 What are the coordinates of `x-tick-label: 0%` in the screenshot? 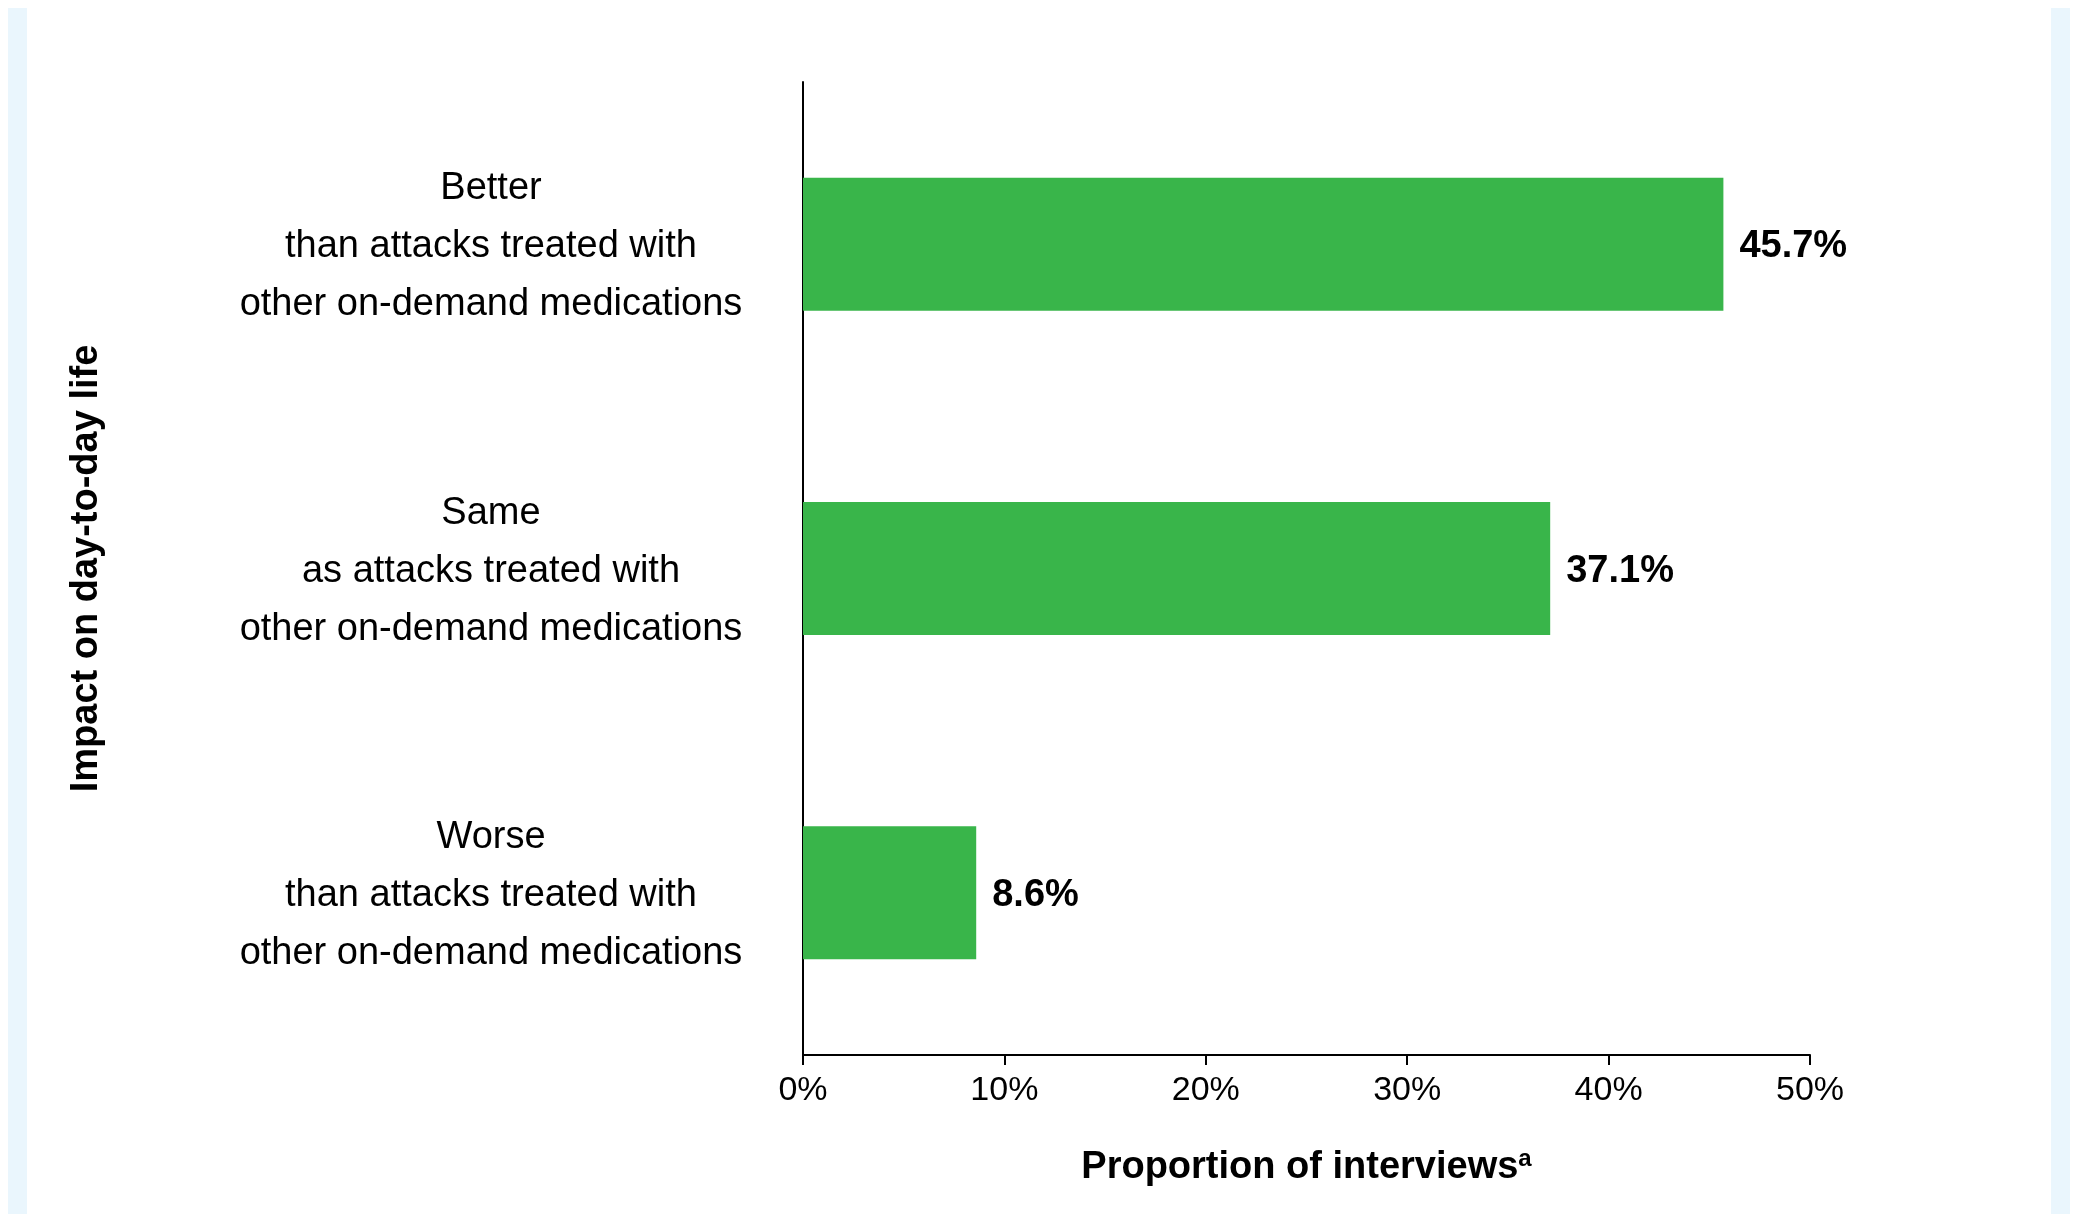 It's located at (803, 1088).